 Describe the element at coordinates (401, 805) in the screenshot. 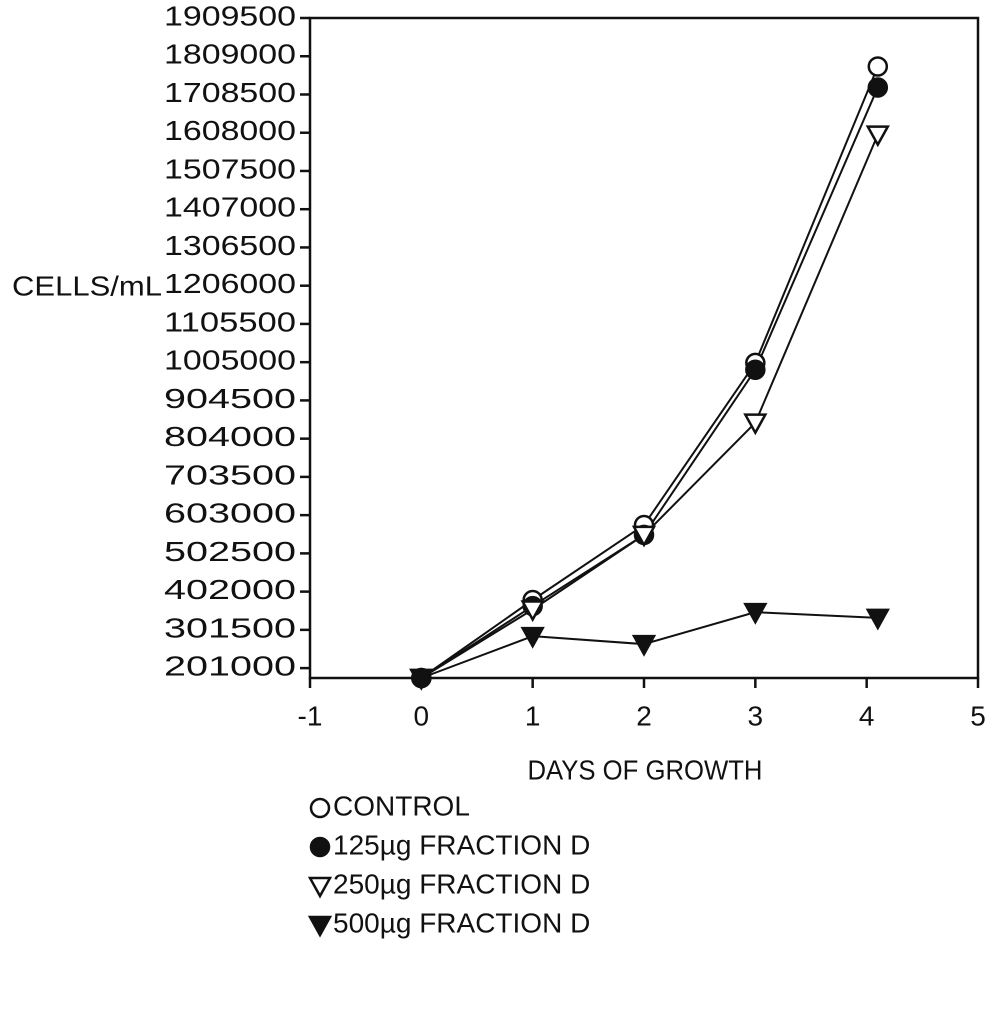

I see `legend-label: CONTROL` at that location.